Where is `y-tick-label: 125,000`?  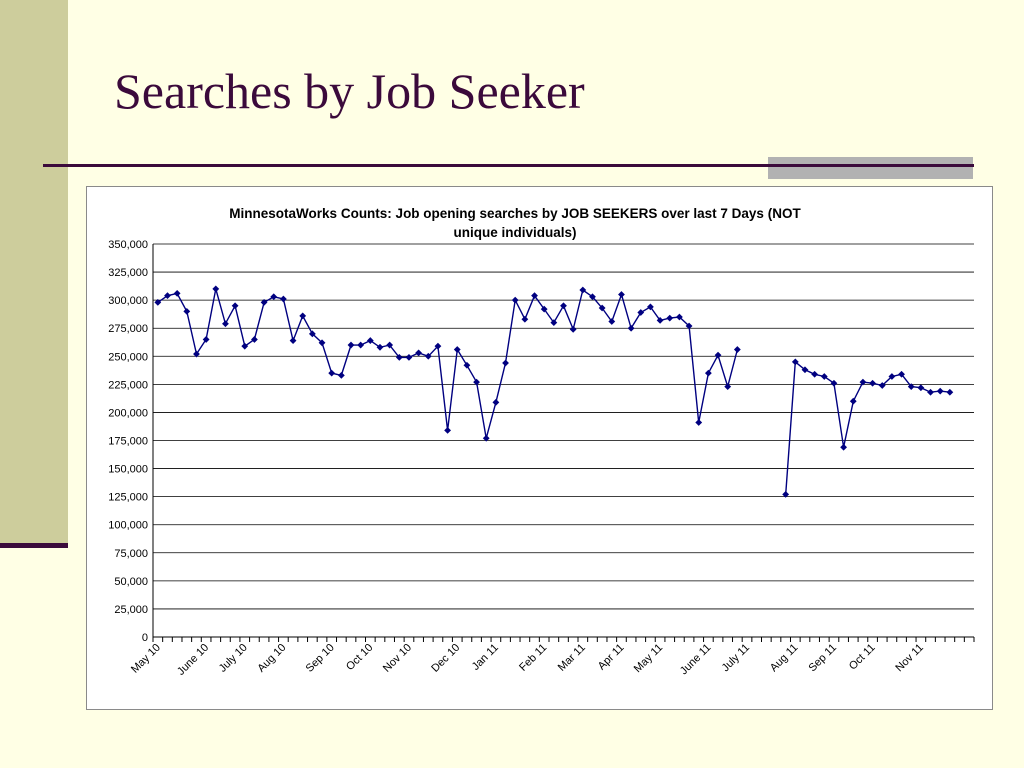
y-tick-label: 125,000 is located at coordinates (128, 498).